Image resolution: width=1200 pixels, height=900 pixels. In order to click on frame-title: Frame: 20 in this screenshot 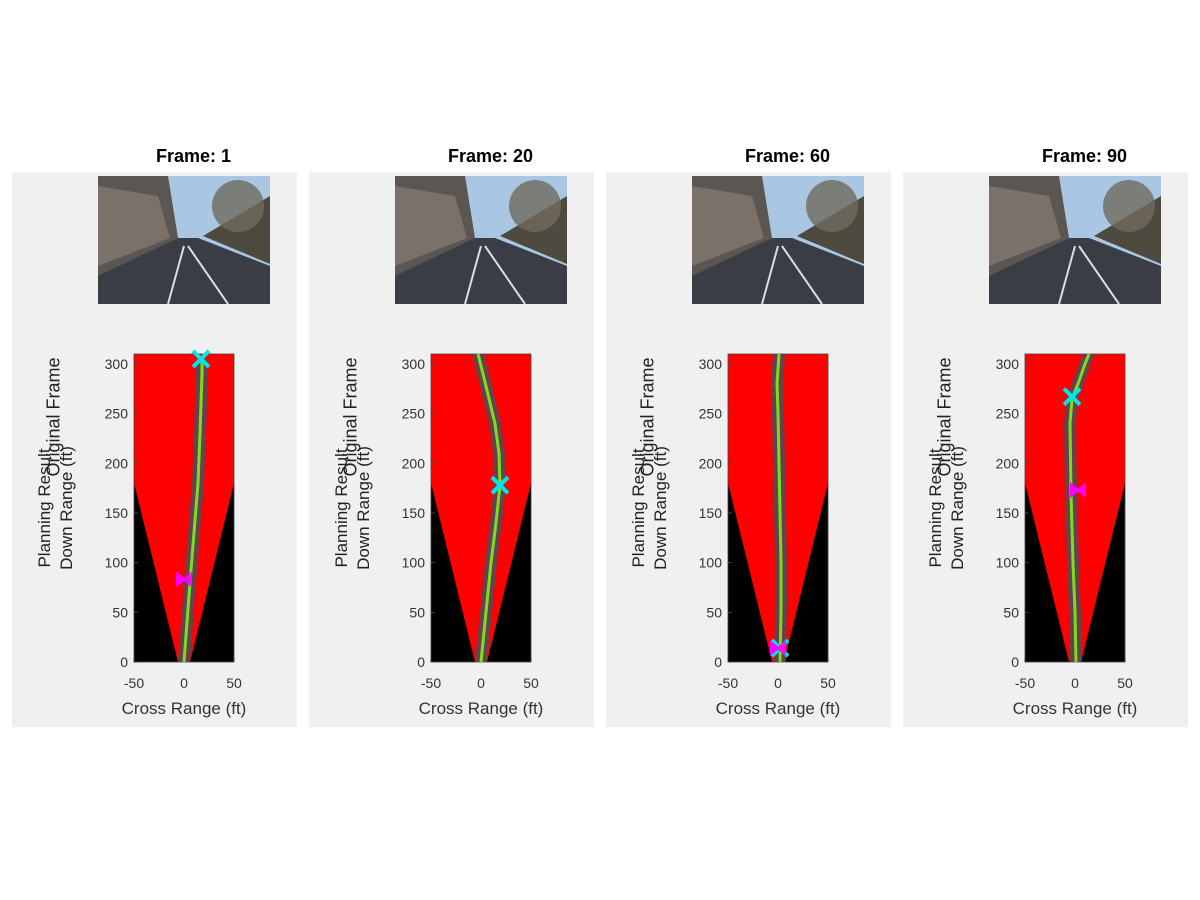, I will do `click(490, 156)`.